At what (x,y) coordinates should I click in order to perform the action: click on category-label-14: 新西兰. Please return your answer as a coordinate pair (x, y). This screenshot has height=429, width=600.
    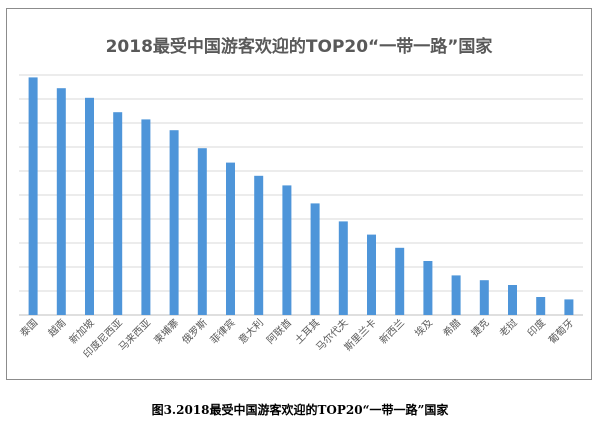
    Looking at the image, I should click on (392, 331).